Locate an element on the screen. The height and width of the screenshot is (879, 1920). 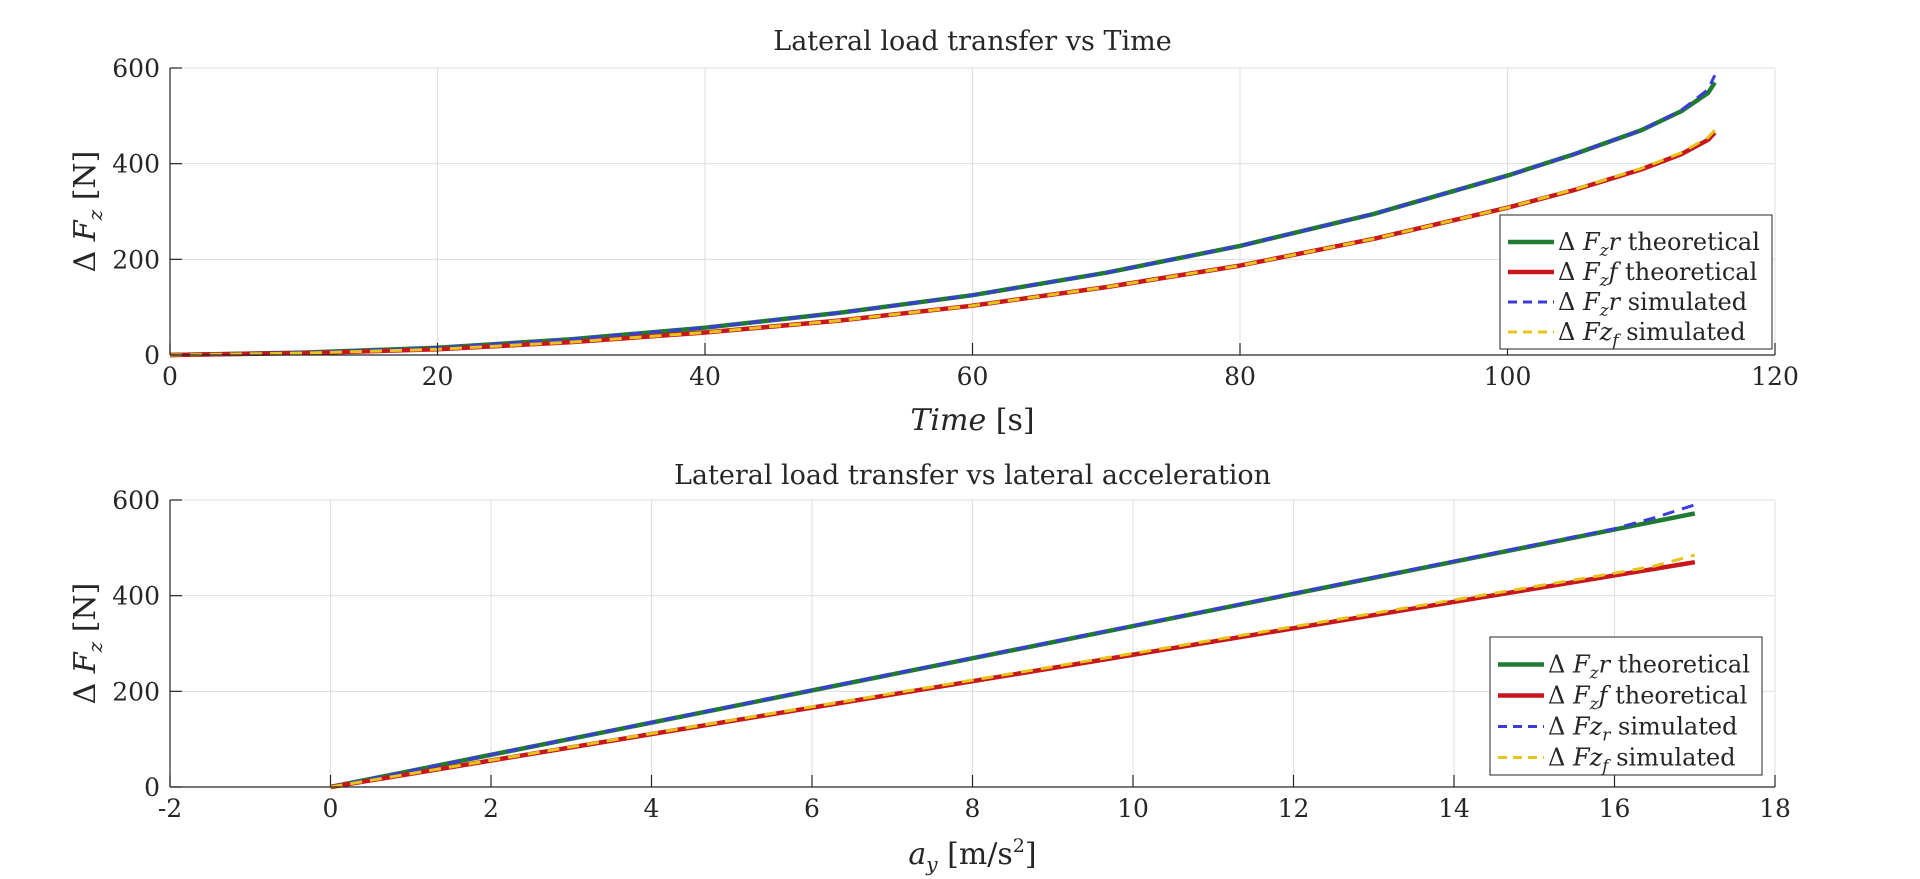
x-axis-label-main: a is located at coordinates (917, 854).